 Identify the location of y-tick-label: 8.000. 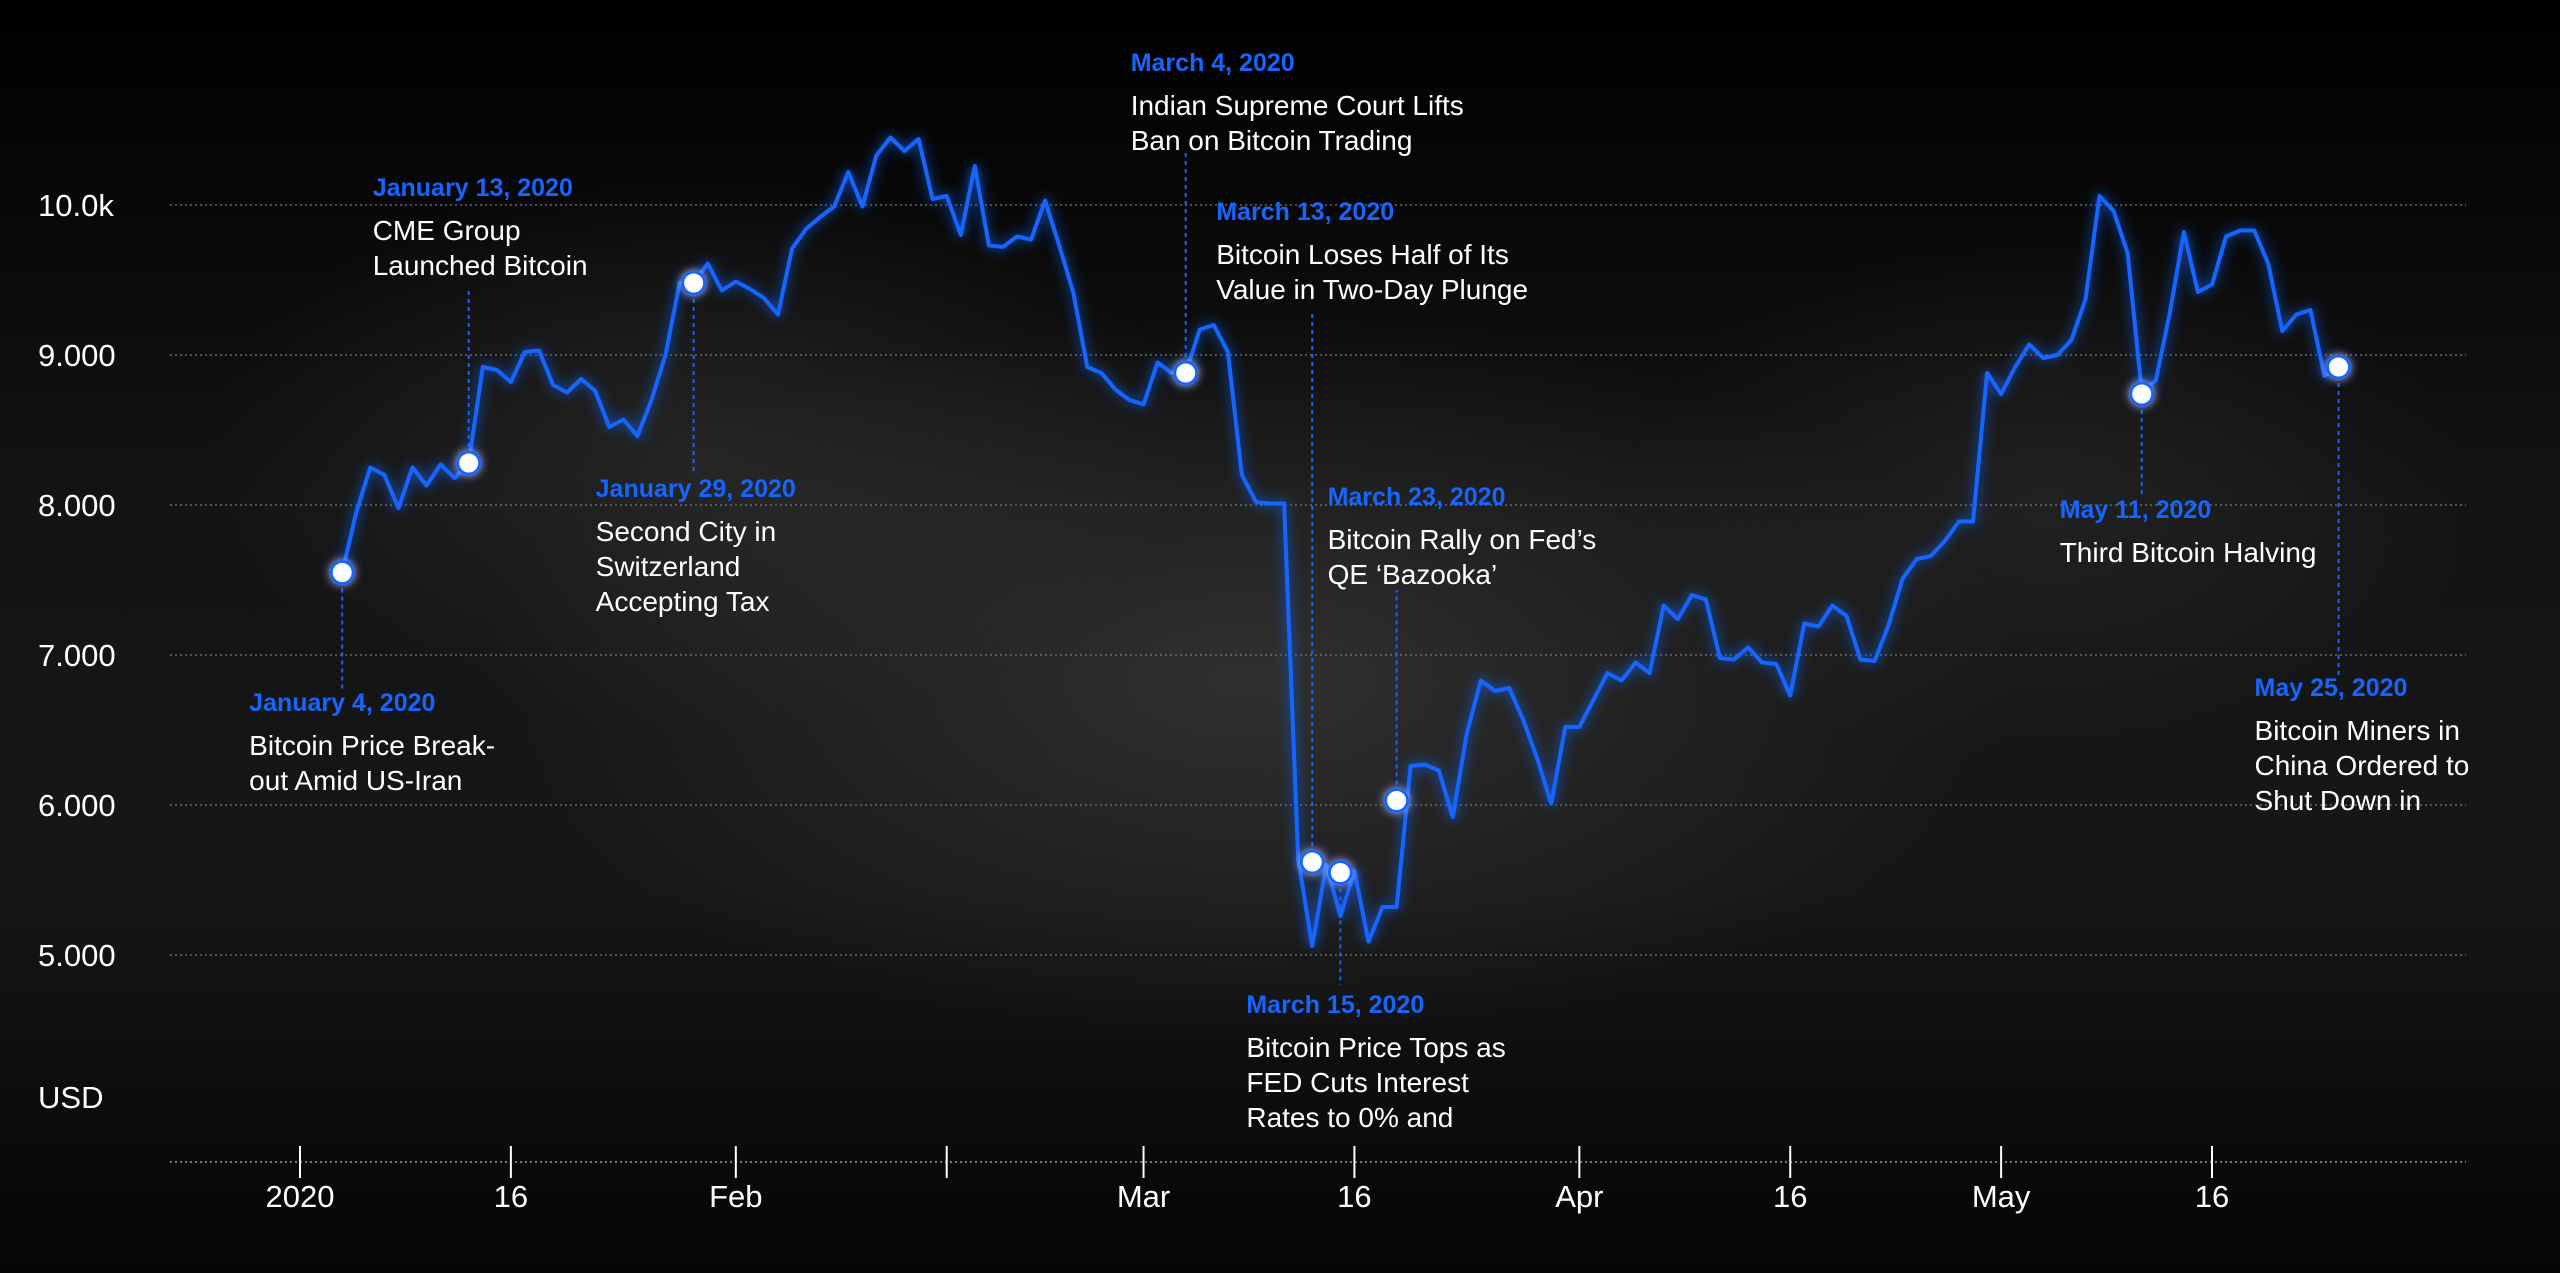
(77, 505).